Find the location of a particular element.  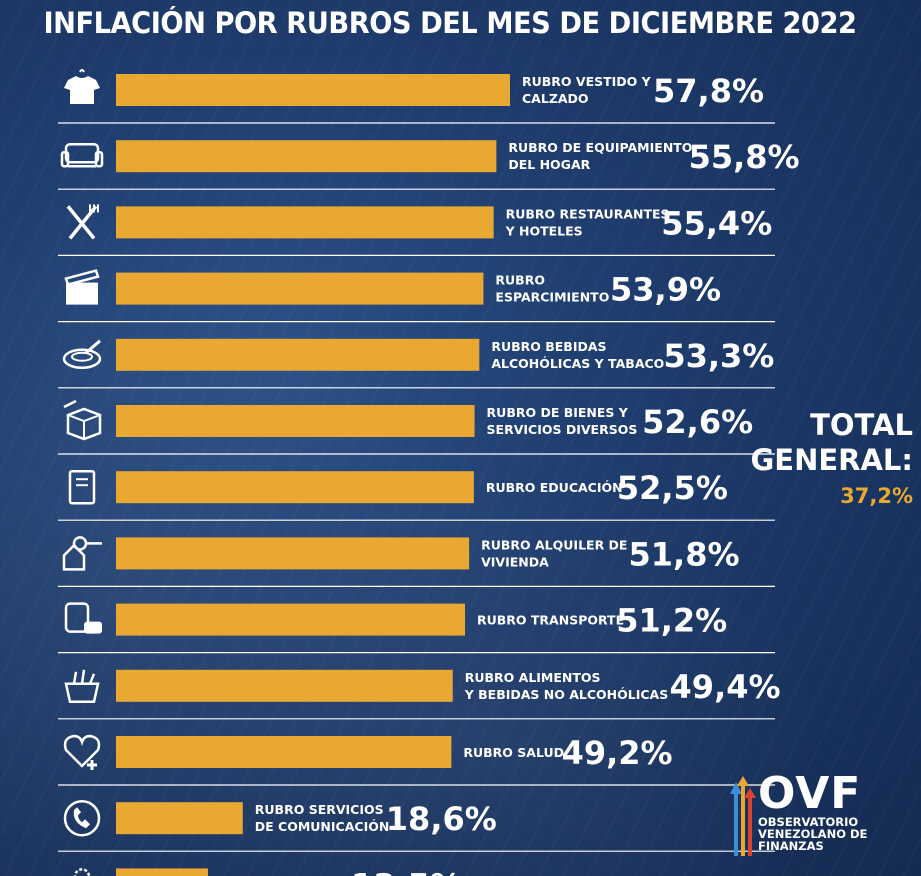

bar-row: RUBRO RESTAURANTES Y HOTELES 55,4% is located at coordinates (416, 230).